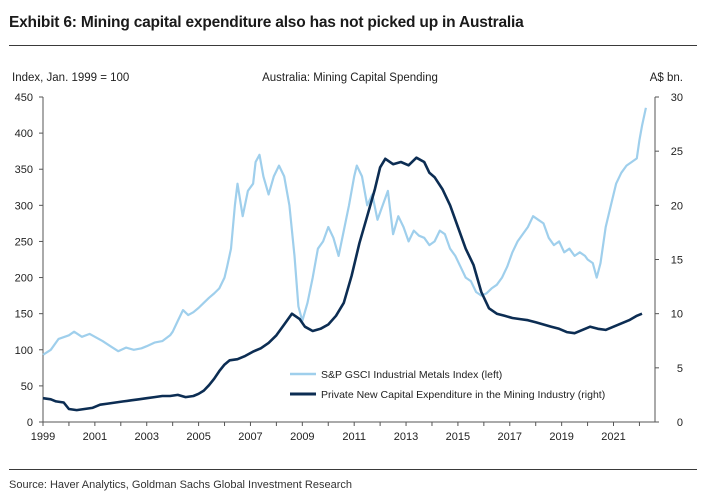 The image size is (703, 502). Describe the element at coordinates (250, 437) in the screenshot. I see `x-tick-label: 2007` at that location.